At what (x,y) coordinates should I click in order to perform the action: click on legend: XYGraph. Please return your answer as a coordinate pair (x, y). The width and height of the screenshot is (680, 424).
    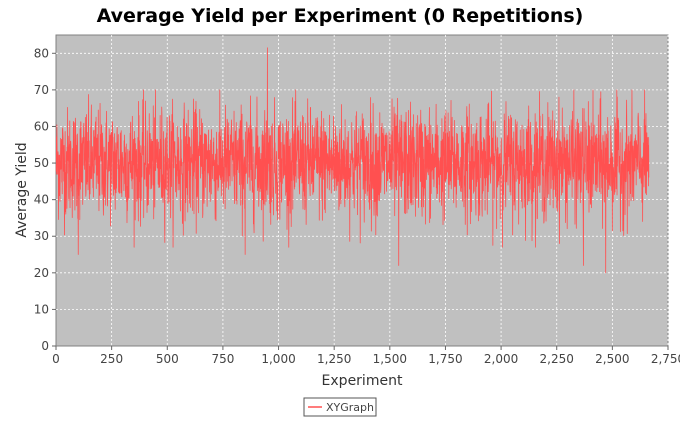
    Looking at the image, I should click on (340, 407).